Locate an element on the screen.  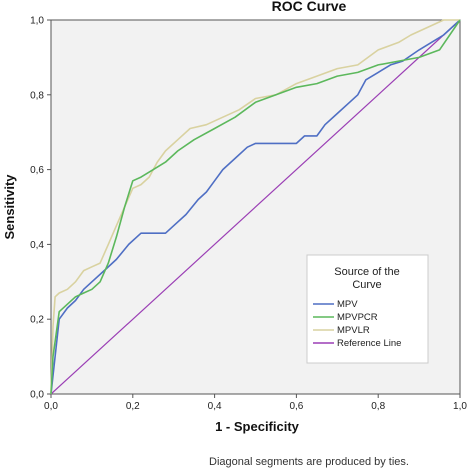
legend-label: Reference Line is located at coordinates (369, 343).